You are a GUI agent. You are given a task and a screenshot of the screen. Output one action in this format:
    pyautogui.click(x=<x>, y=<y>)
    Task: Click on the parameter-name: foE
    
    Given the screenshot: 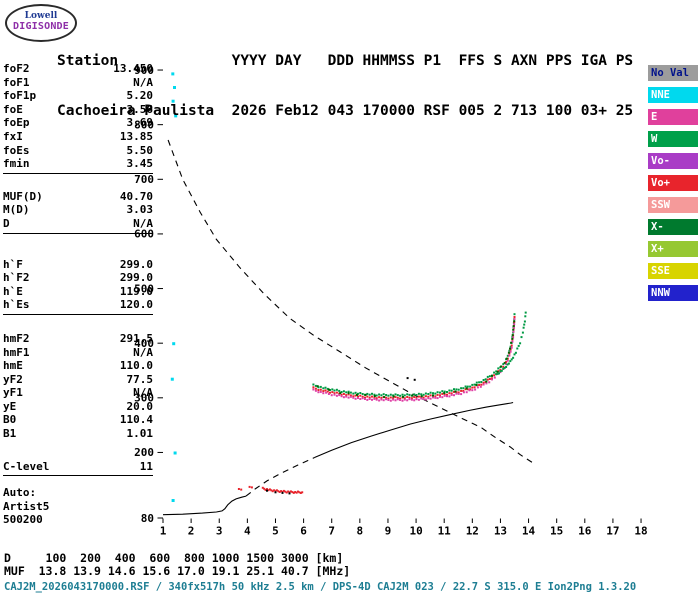 What is the action you would take?
    pyautogui.click(x=13, y=109)
    